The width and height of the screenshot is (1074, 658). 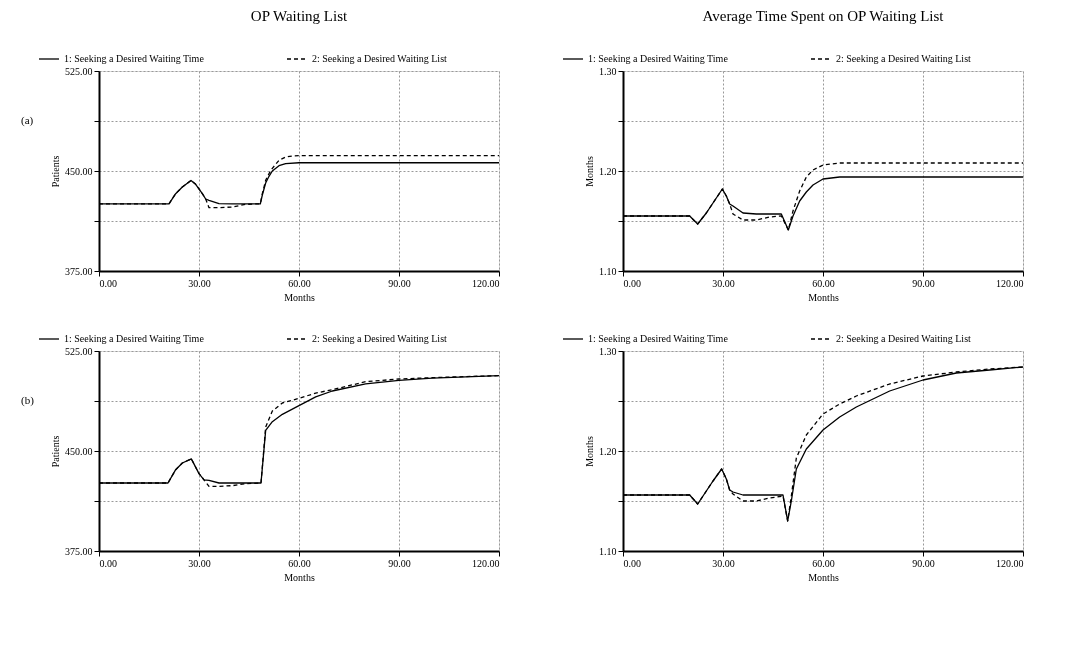 I want to click on chart-title: OP Waiting List, so click(x=299, y=16).